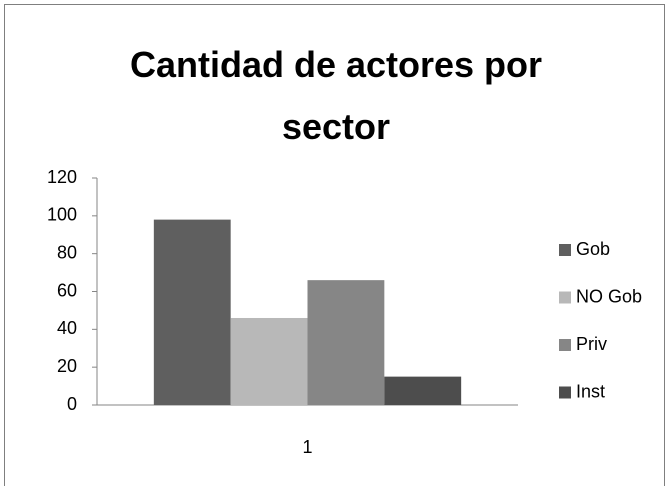  Describe the element at coordinates (593, 249) in the screenshot. I see `legend-label: Gob` at that location.